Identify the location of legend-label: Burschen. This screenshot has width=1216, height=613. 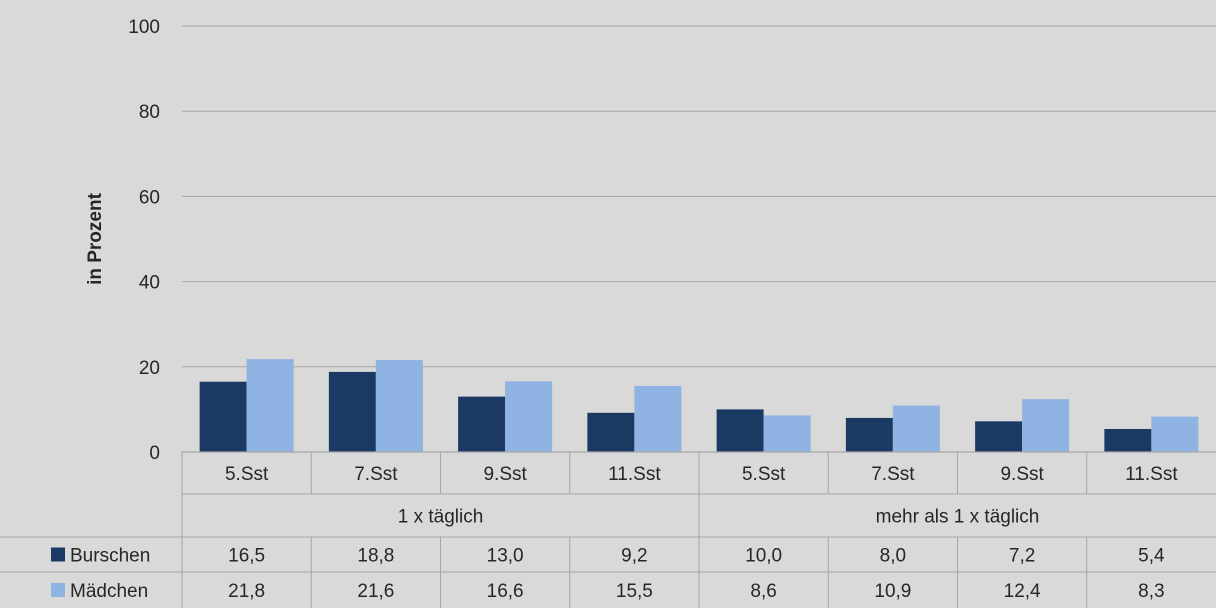
(110, 556).